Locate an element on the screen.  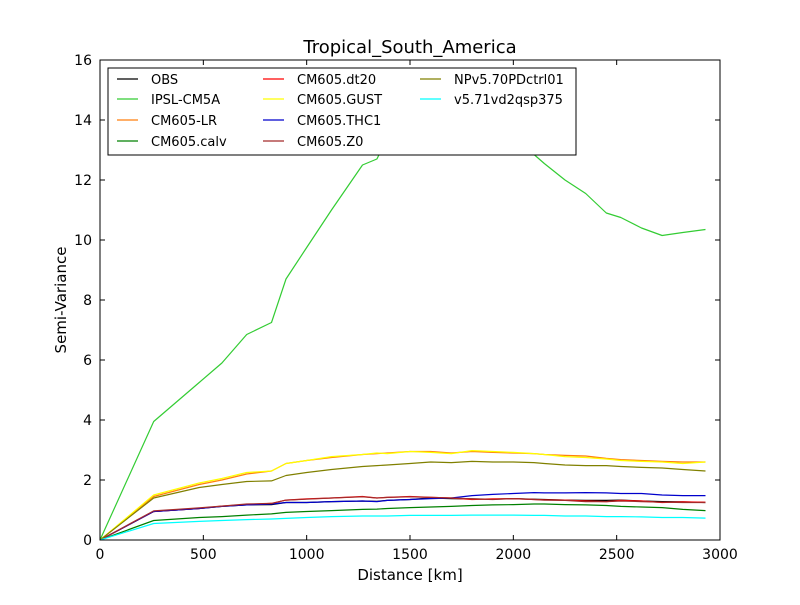
y-tick-label: 14 is located at coordinates (83, 121).